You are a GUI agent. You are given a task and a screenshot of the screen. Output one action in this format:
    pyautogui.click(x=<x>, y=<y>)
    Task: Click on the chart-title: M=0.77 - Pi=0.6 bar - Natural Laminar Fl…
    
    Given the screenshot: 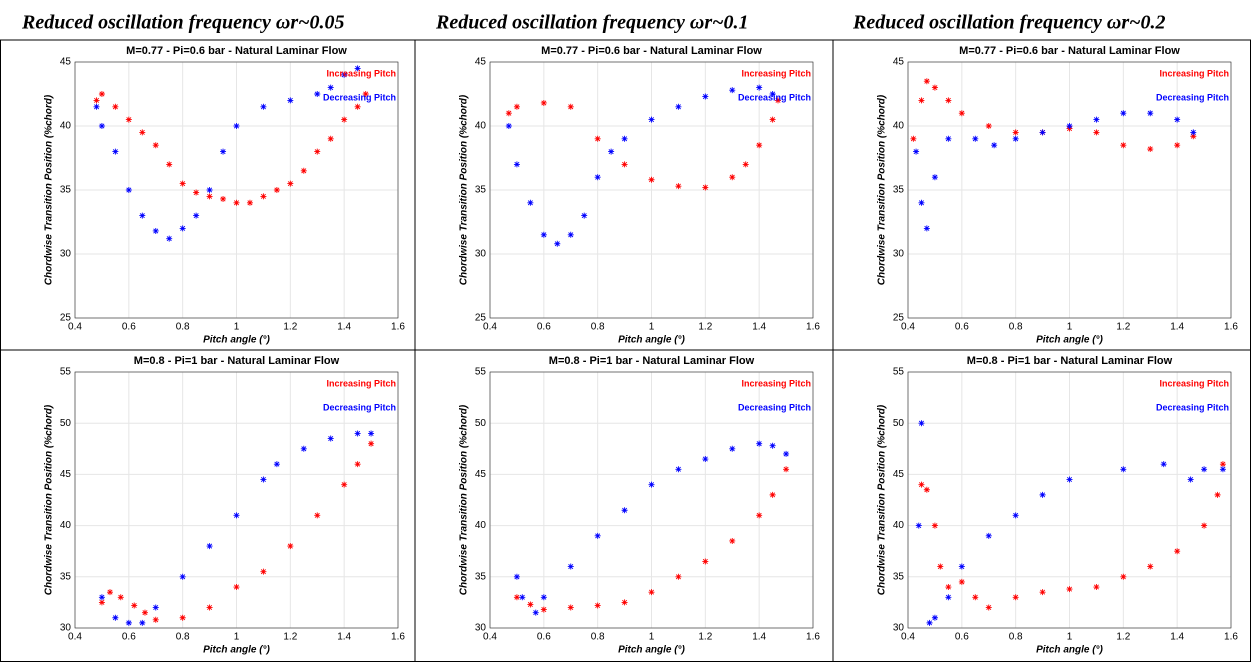 What is the action you would take?
    pyautogui.click(x=651, y=51)
    